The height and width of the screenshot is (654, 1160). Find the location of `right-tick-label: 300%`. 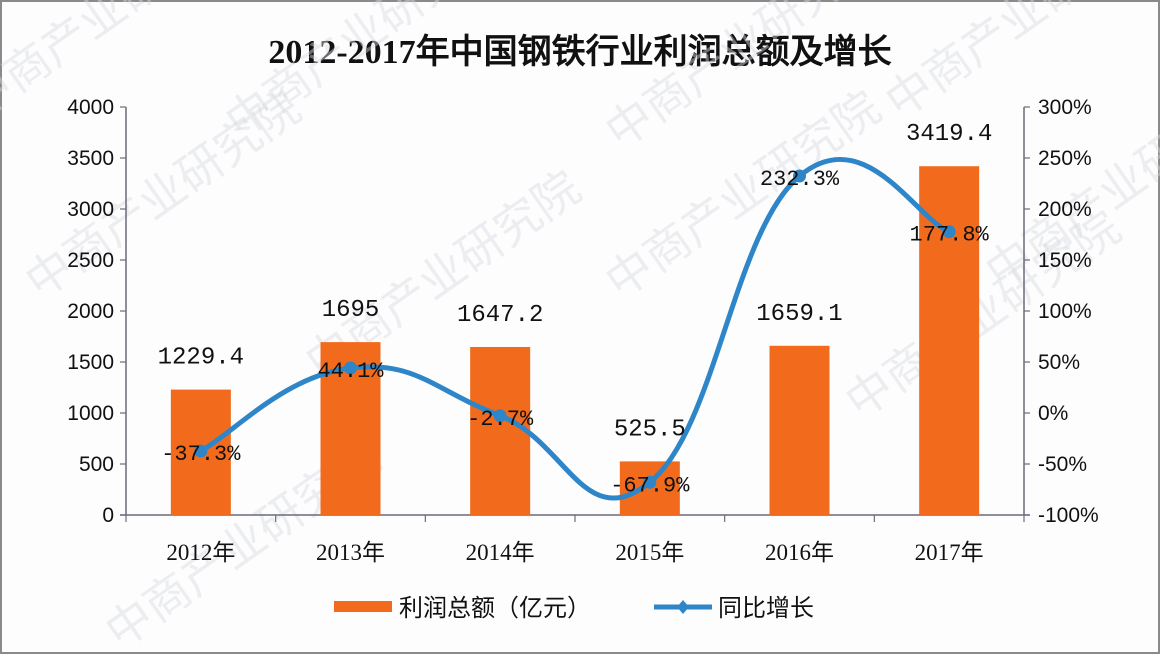

right-tick-label: 300% is located at coordinates (1065, 107).